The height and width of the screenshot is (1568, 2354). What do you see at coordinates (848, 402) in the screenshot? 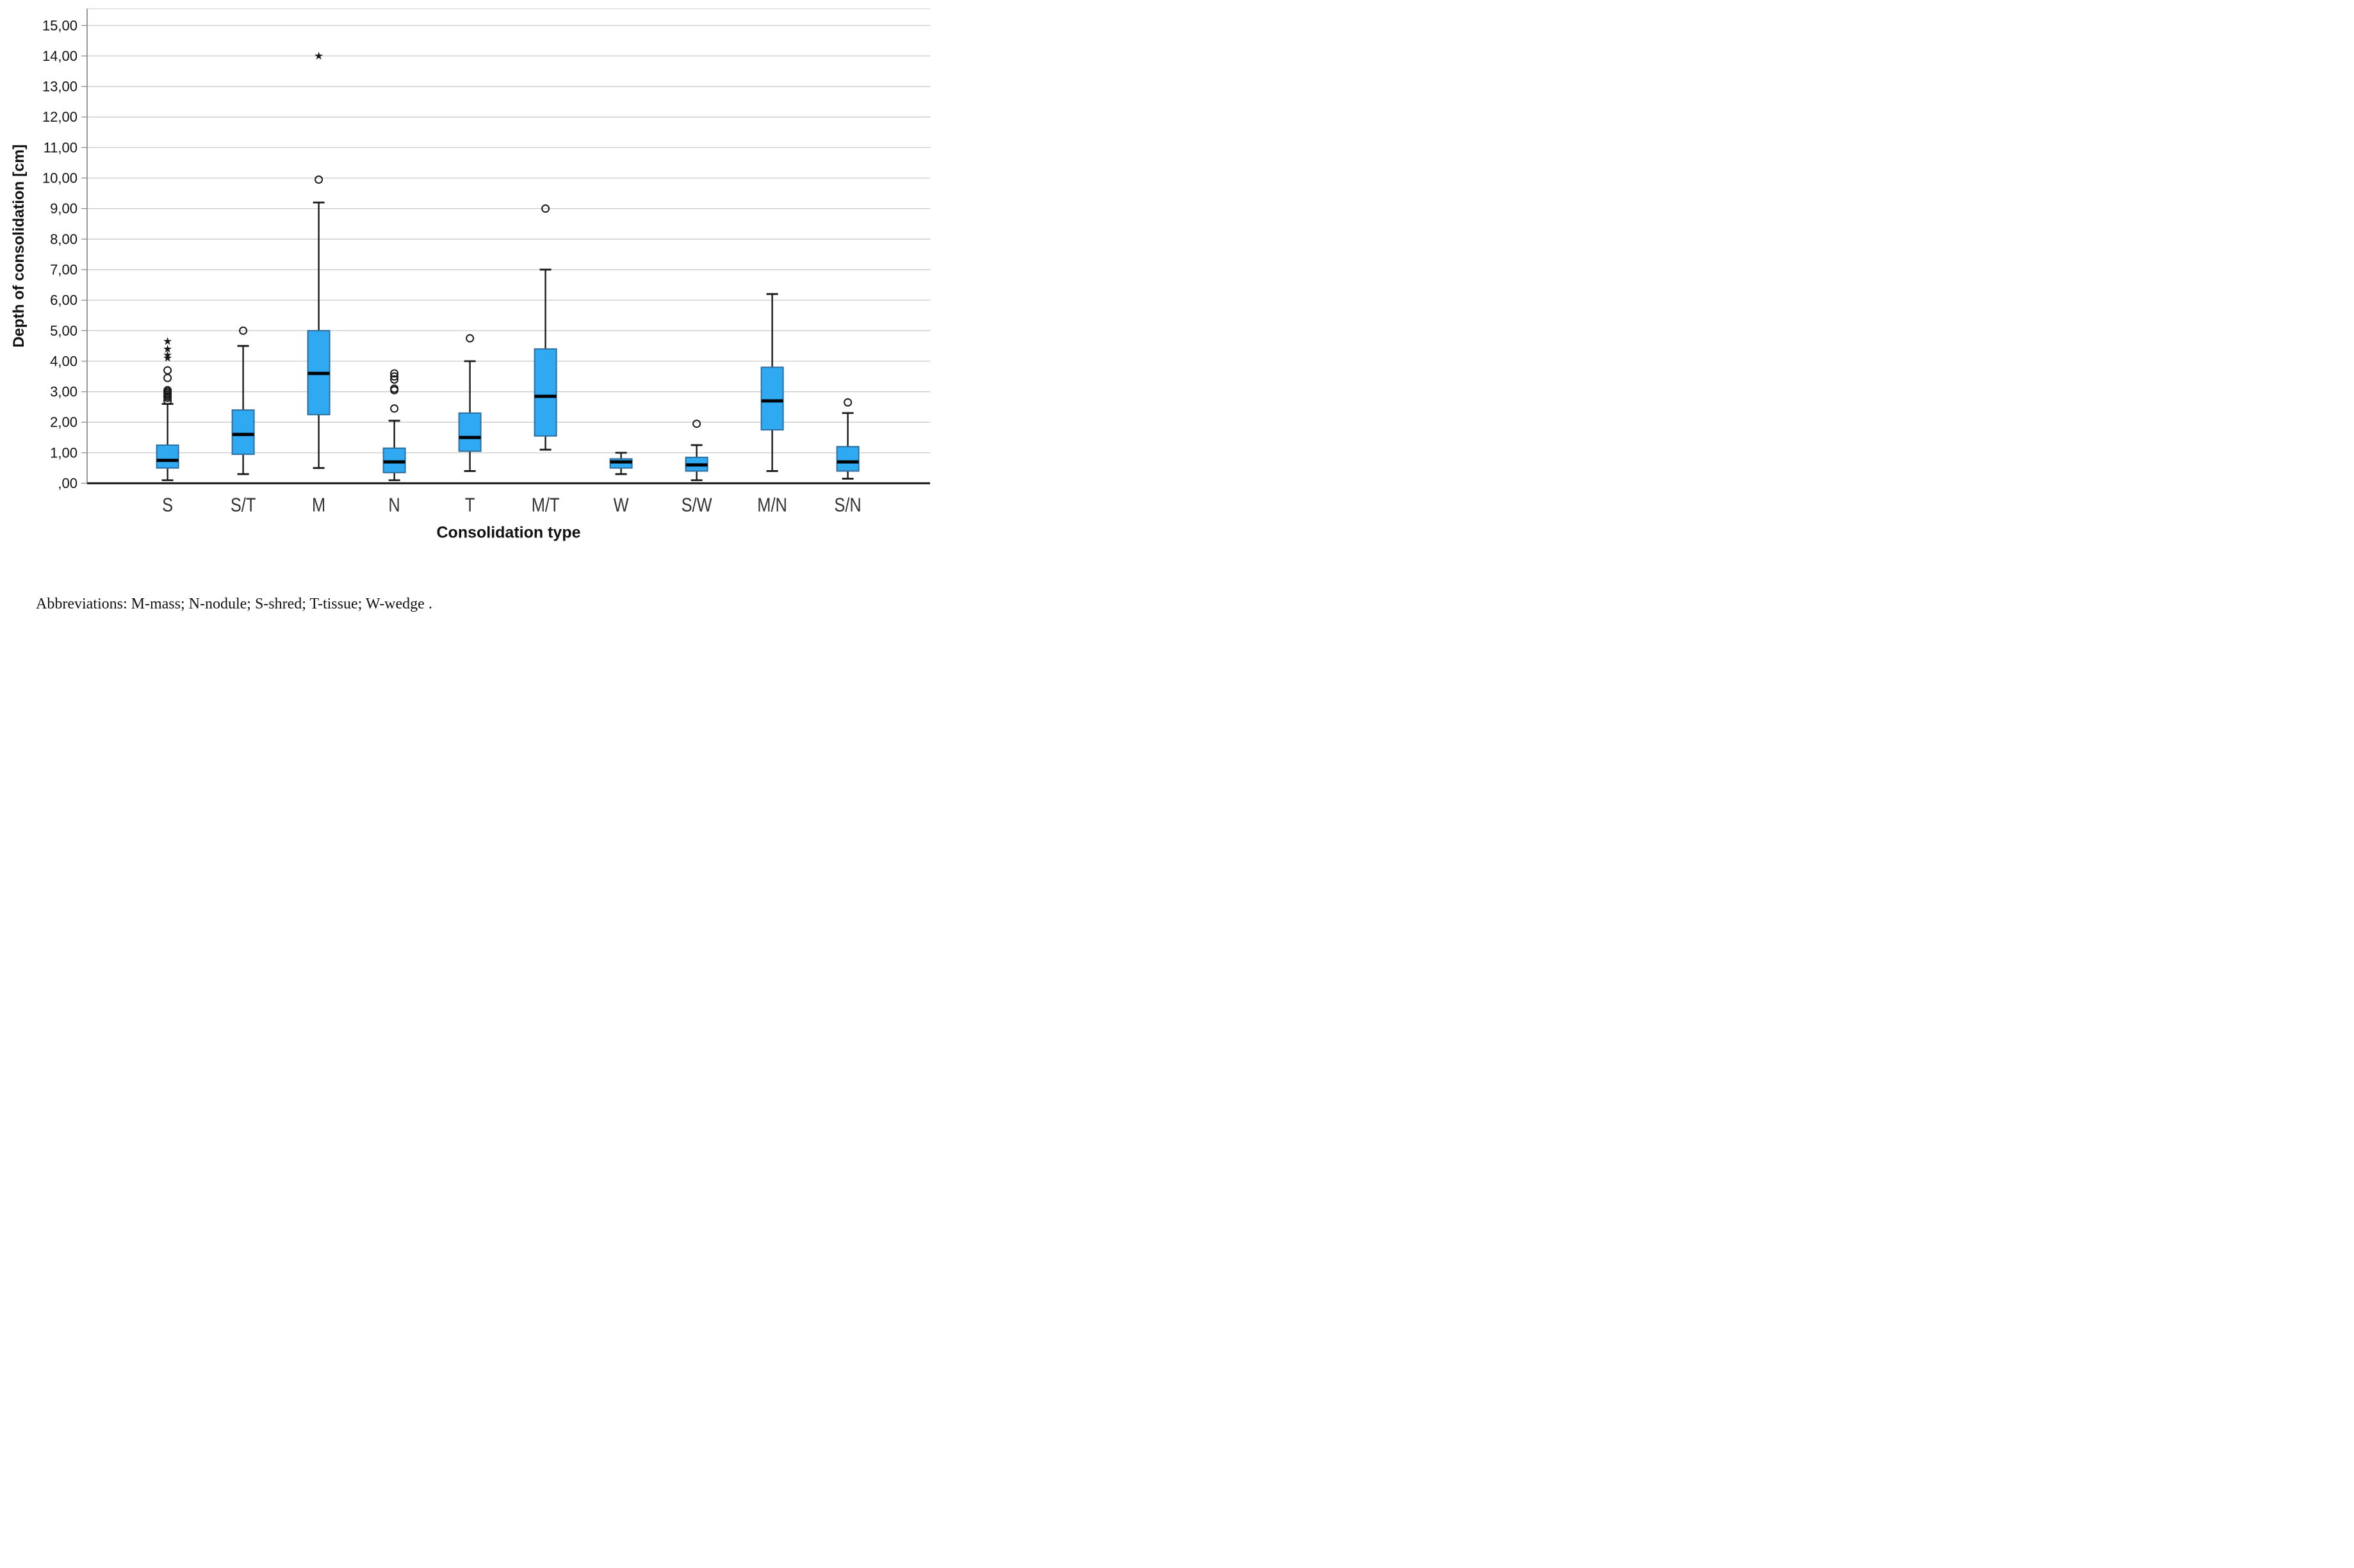
I see `outlier-circle-SN` at bounding box center [848, 402].